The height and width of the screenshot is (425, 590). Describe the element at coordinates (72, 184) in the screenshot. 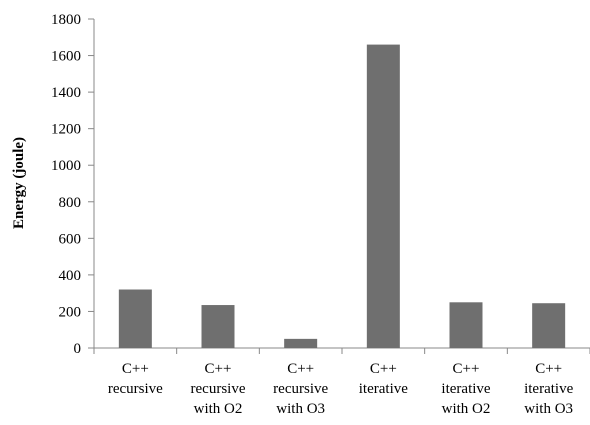

I see `y-axis-ticks: 0 200 400 600 800 1000 1200 1400 1600 1800` at that location.